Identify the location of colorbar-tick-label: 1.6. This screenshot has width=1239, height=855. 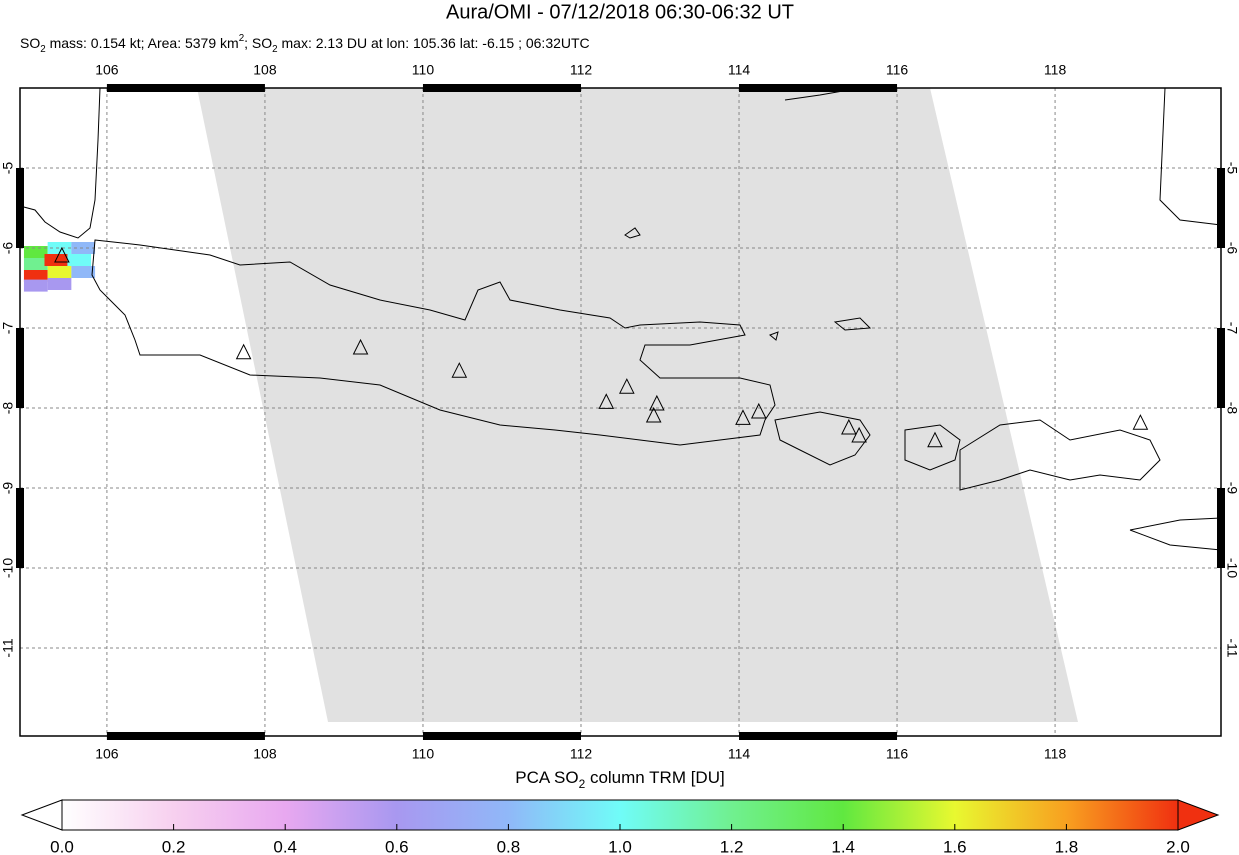
(955, 846).